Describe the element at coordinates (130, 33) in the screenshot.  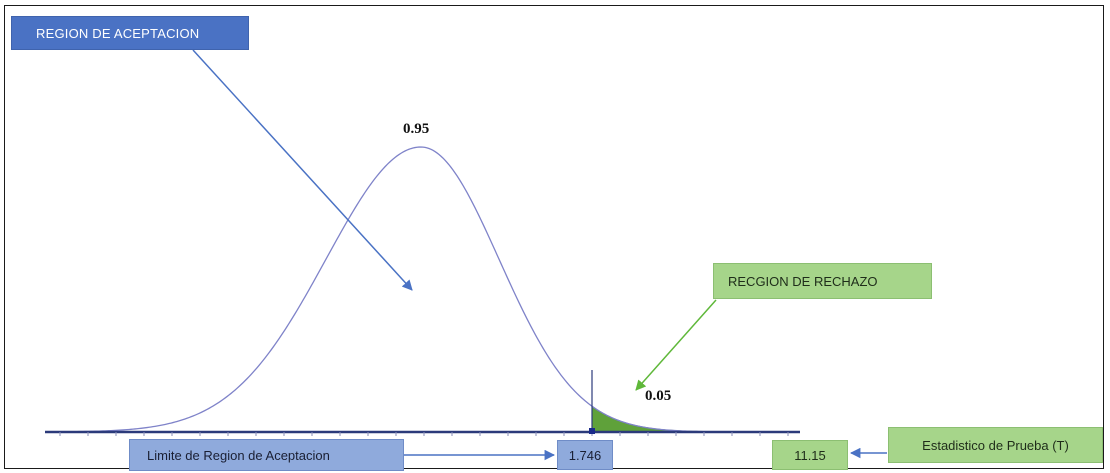
I see `acceptance-region-label: REGION DE ACEPTACION` at that location.